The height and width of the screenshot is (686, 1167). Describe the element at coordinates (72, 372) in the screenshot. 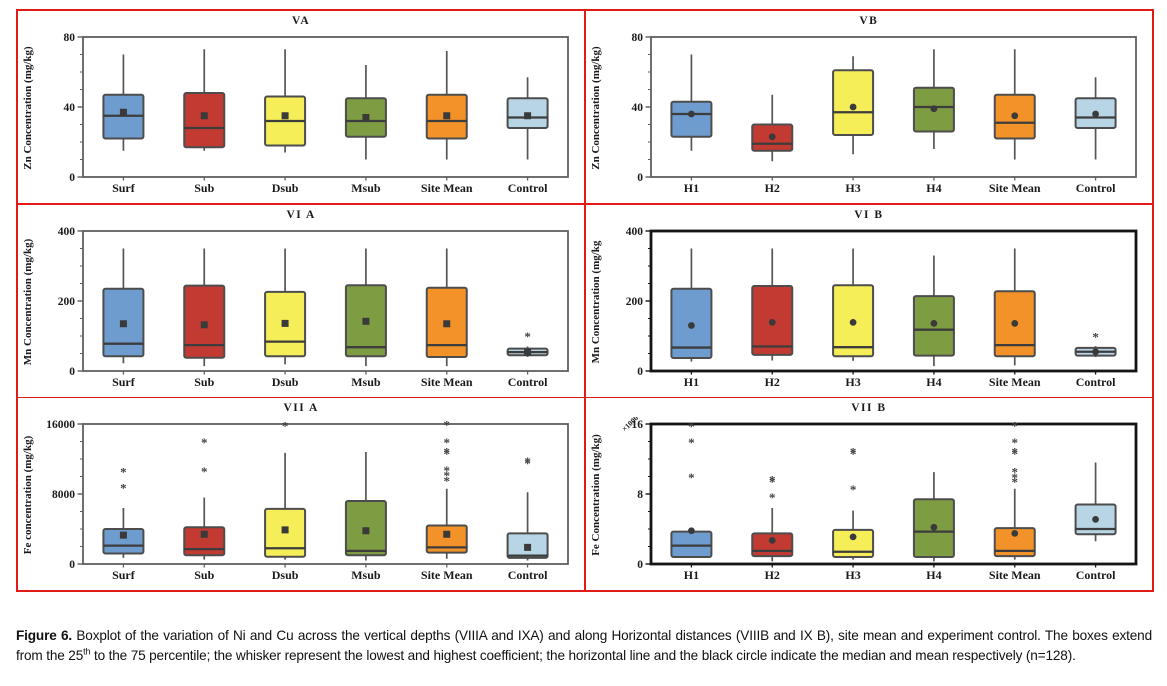

I see `y-tick-label: 0` at that location.